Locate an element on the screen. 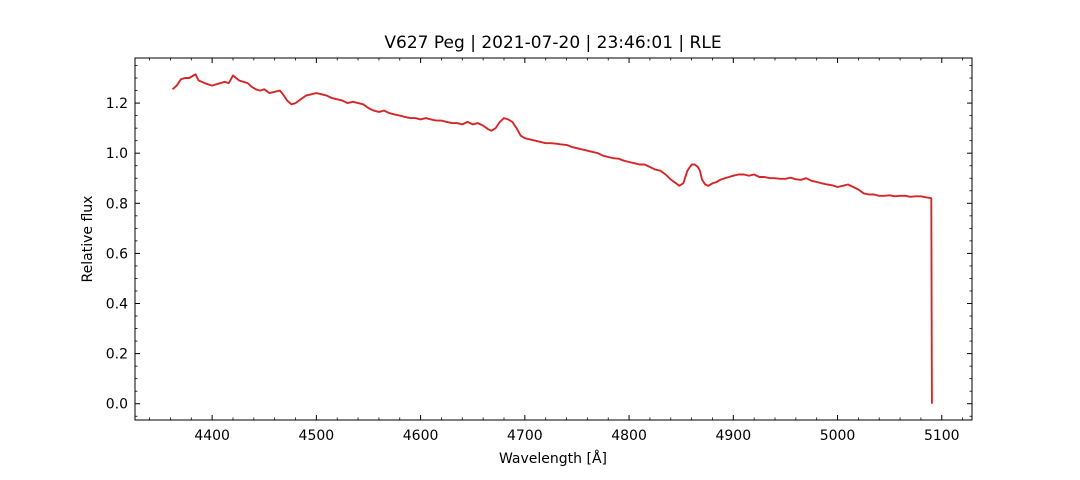 The height and width of the screenshot is (480, 1080). x-tick-label-4600: 4600 is located at coordinates (421, 436).